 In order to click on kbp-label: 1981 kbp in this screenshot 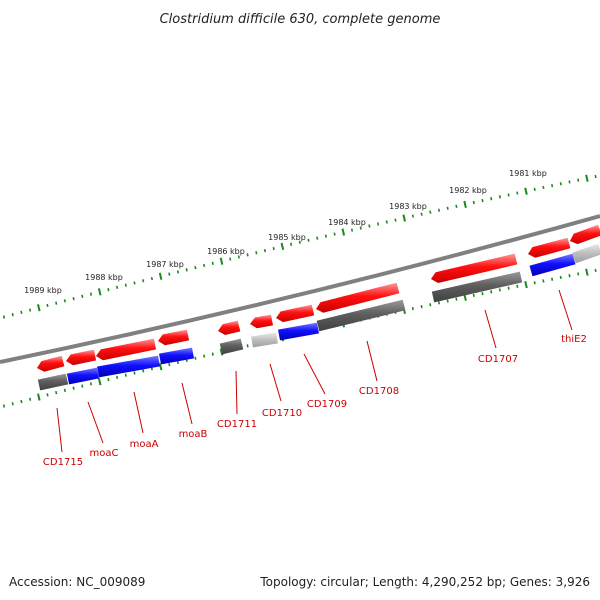, I will do `click(528, 173)`.